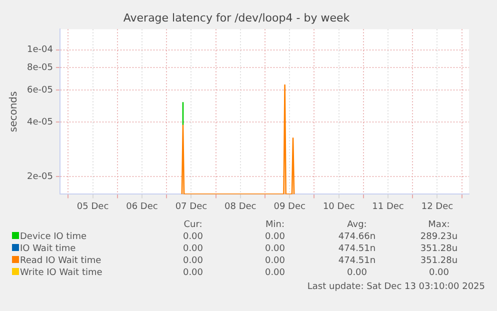 Image resolution: width=497 pixels, height=311 pixels. What do you see at coordinates (61, 273) in the screenshot?
I see `legend-label: Write IO Wait time` at bounding box center [61, 273].